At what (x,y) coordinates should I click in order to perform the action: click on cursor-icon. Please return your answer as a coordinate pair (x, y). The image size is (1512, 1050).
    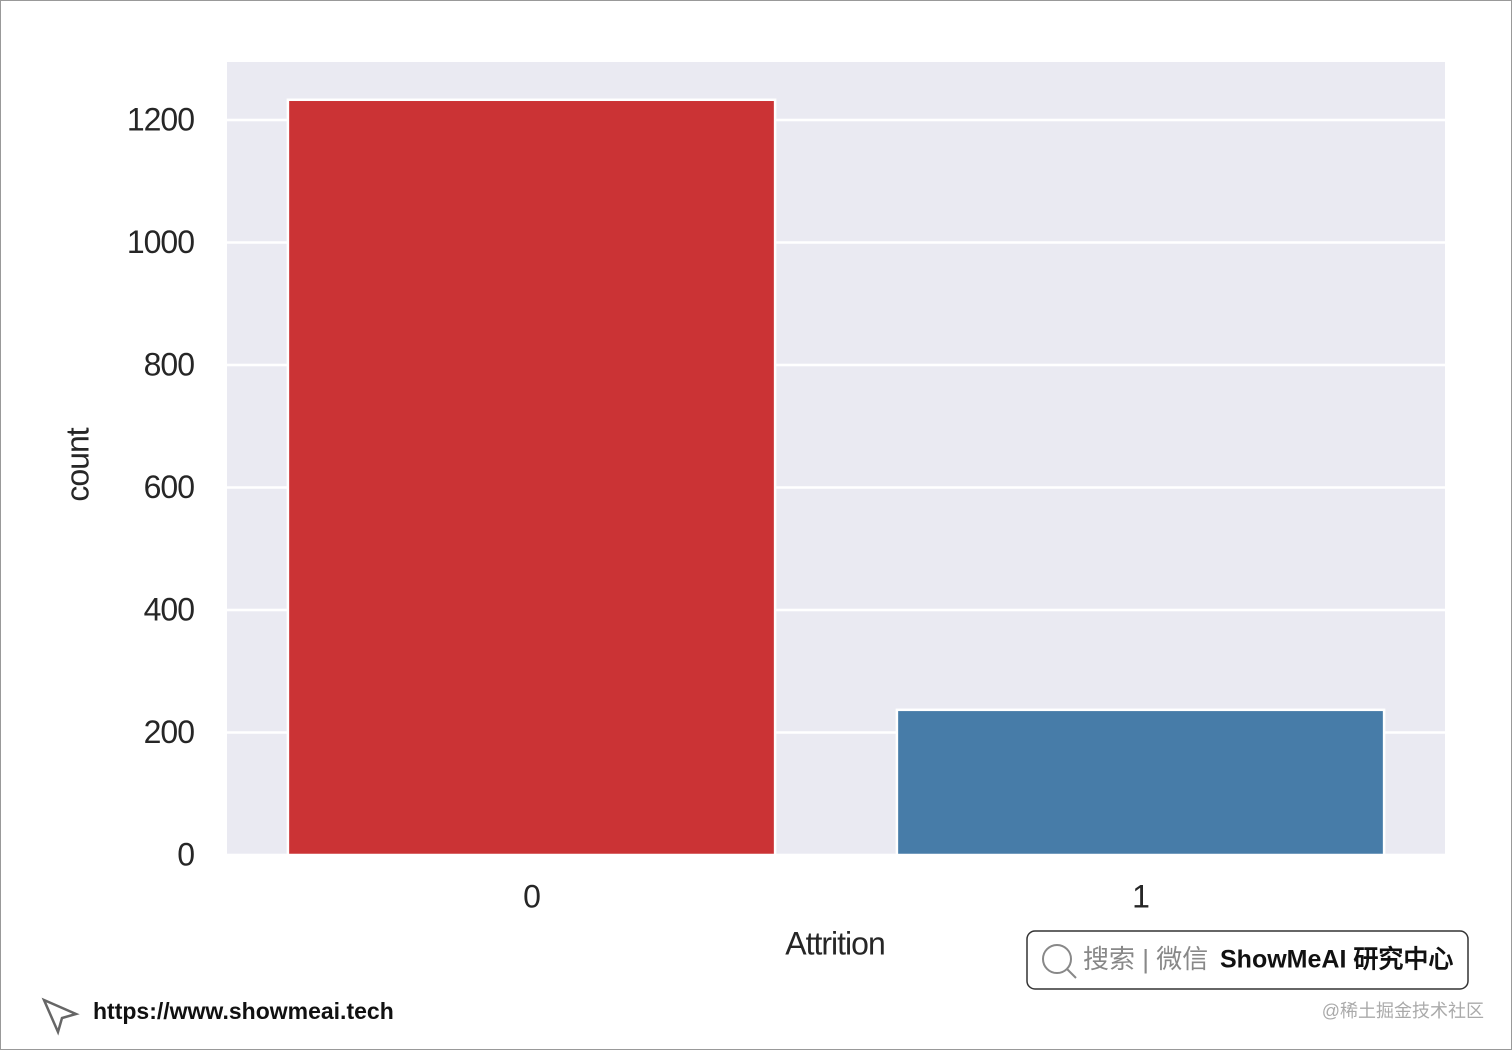
    Looking at the image, I should click on (60, 1016).